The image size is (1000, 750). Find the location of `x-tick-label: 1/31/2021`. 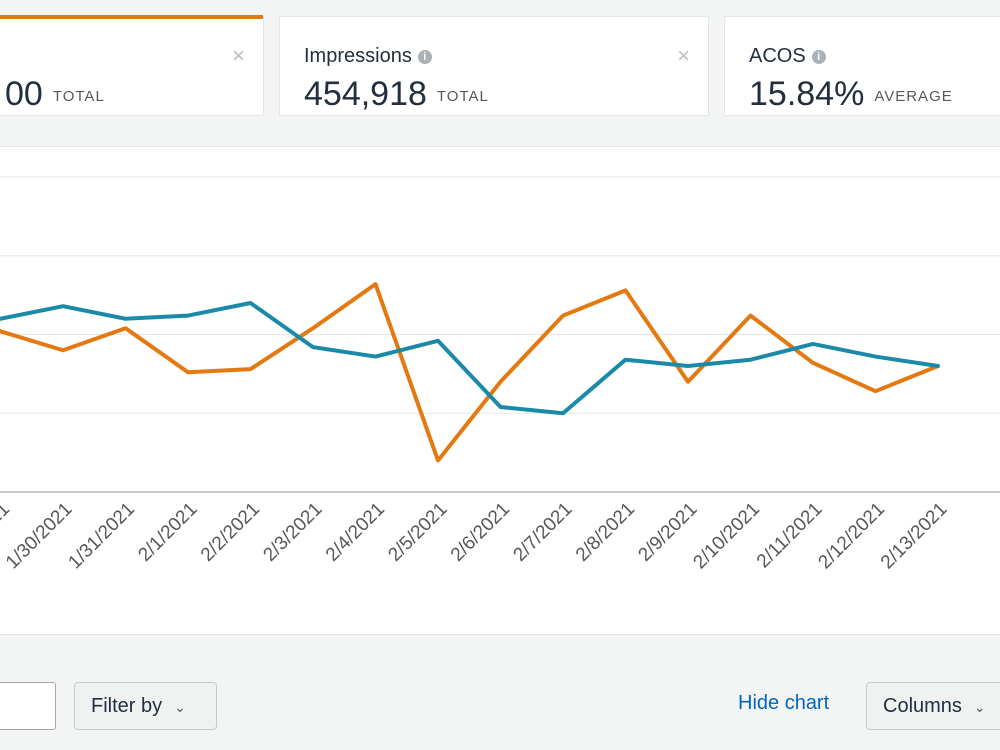

x-tick-label: 1/31/2021 is located at coordinates (101, 536).